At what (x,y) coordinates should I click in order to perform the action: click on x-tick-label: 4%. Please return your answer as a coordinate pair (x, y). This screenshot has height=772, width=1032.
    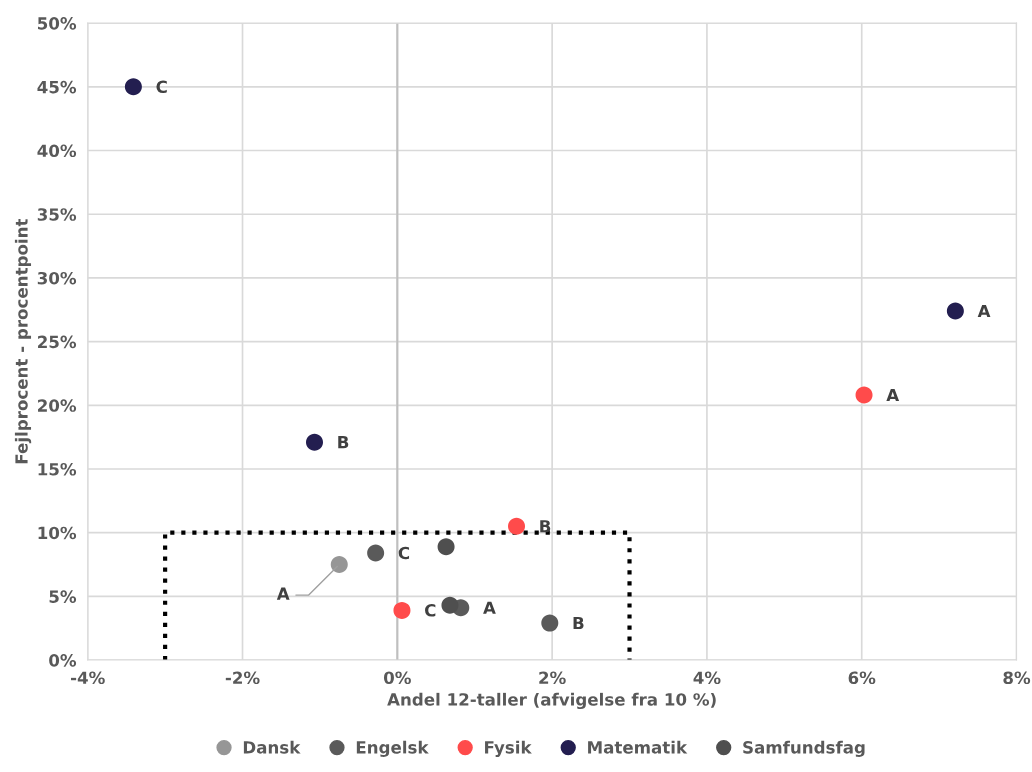
    Looking at the image, I should click on (707, 678).